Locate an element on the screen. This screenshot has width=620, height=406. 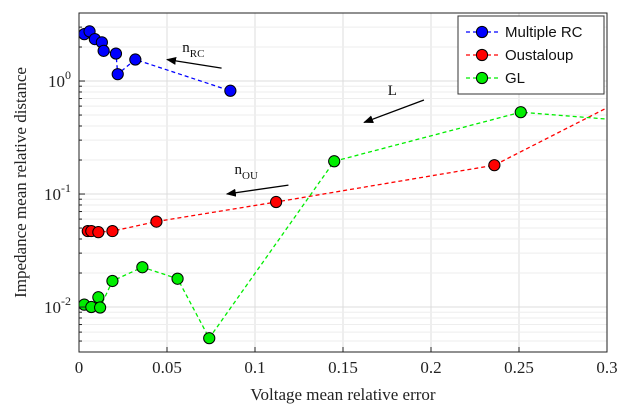
legend-entry: Multiple RC is located at coordinates (524, 32).